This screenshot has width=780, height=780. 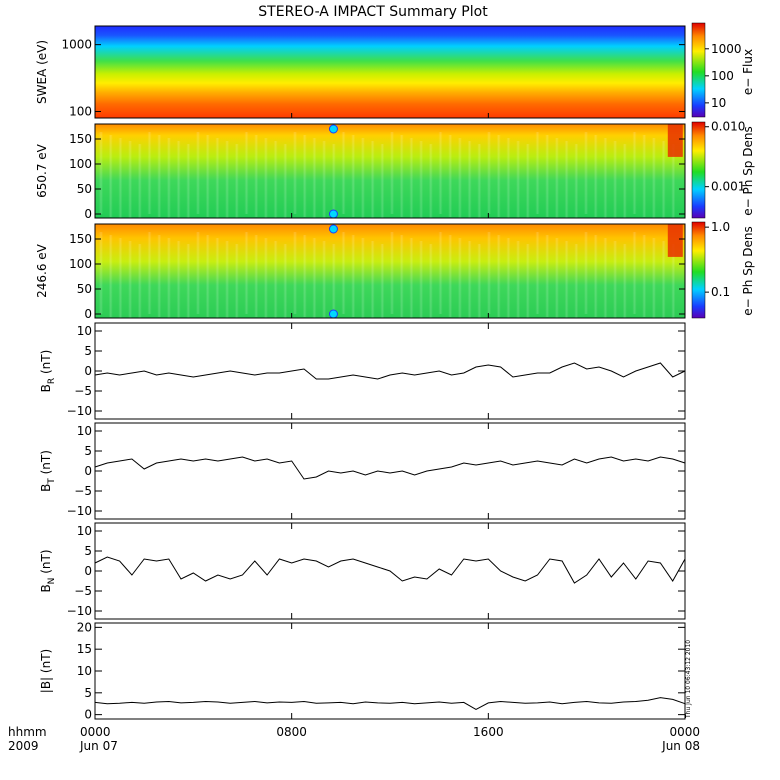 What do you see at coordinates (76, 45) in the screenshot?
I see `ytick-label: 1000` at bounding box center [76, 45].